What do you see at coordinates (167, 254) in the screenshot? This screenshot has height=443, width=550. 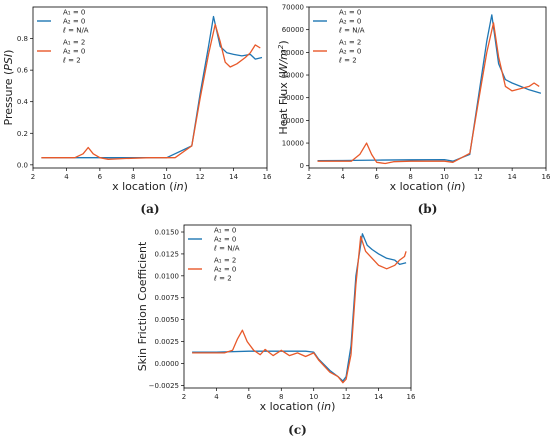 I see `y-tick-label: 0.0125` at bounding box center [167, 254].